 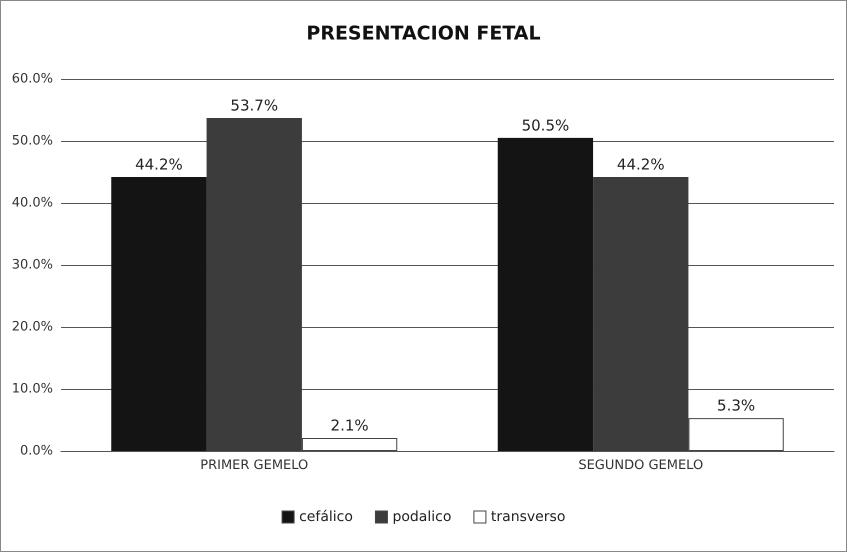 I want to click on data-label: 53.7%, so click(x=254, y=105).